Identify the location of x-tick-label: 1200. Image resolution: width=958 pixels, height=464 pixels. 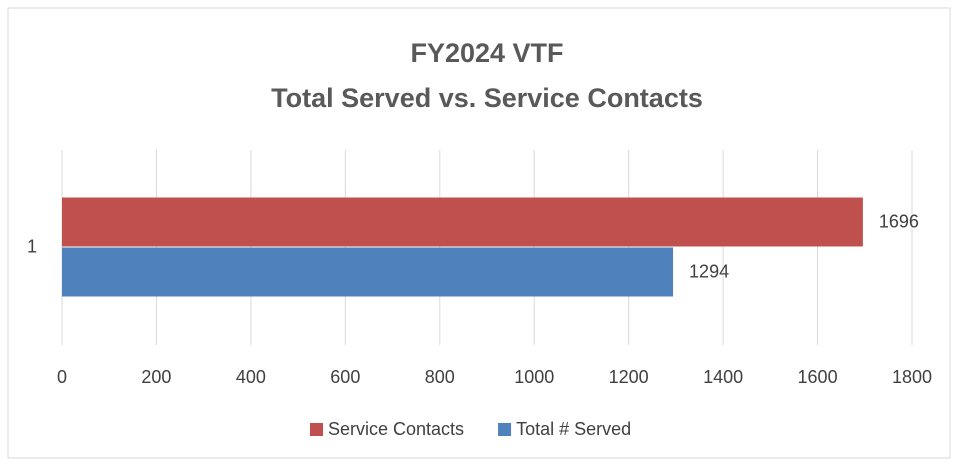
(629, 377).